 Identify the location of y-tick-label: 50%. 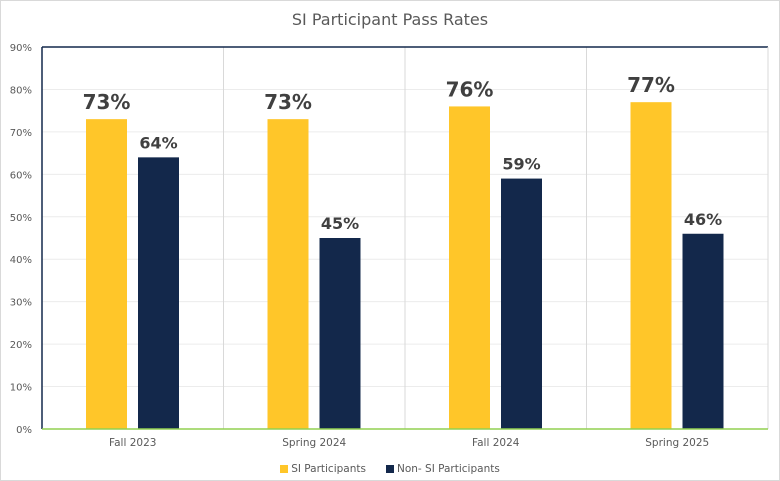
(21, 218).